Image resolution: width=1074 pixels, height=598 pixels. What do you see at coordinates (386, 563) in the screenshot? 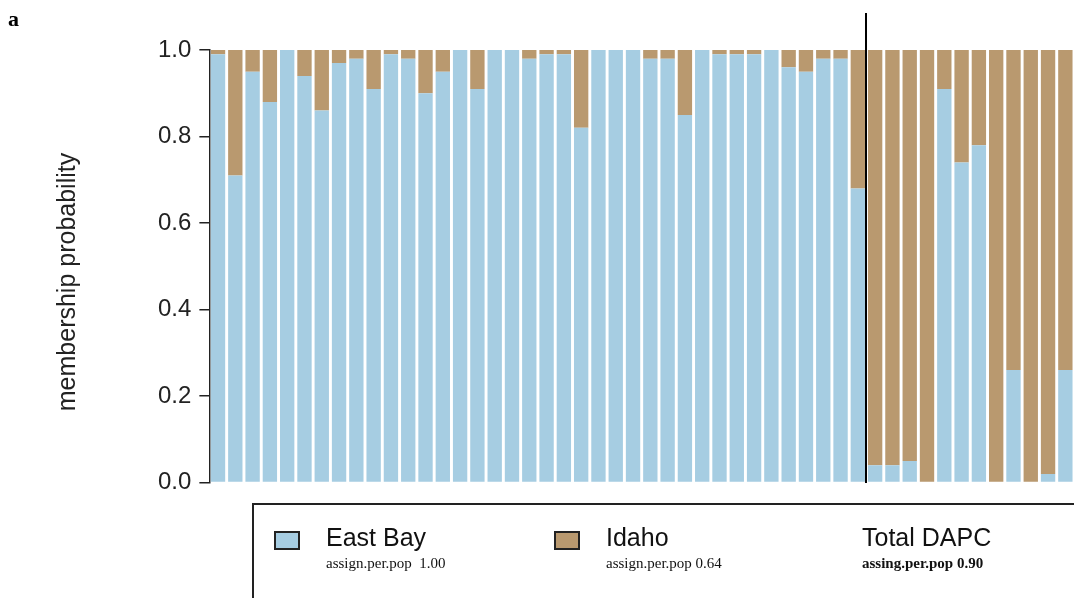
I see `text: assign.per.pop 1.00` at bounding box center [386, 563].